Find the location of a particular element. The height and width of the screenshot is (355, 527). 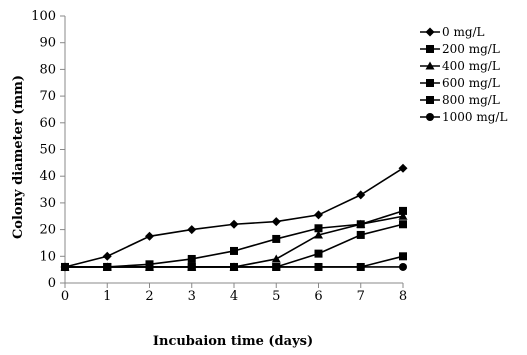

x-tick-label: 3 is located at coordinates (192, 296).